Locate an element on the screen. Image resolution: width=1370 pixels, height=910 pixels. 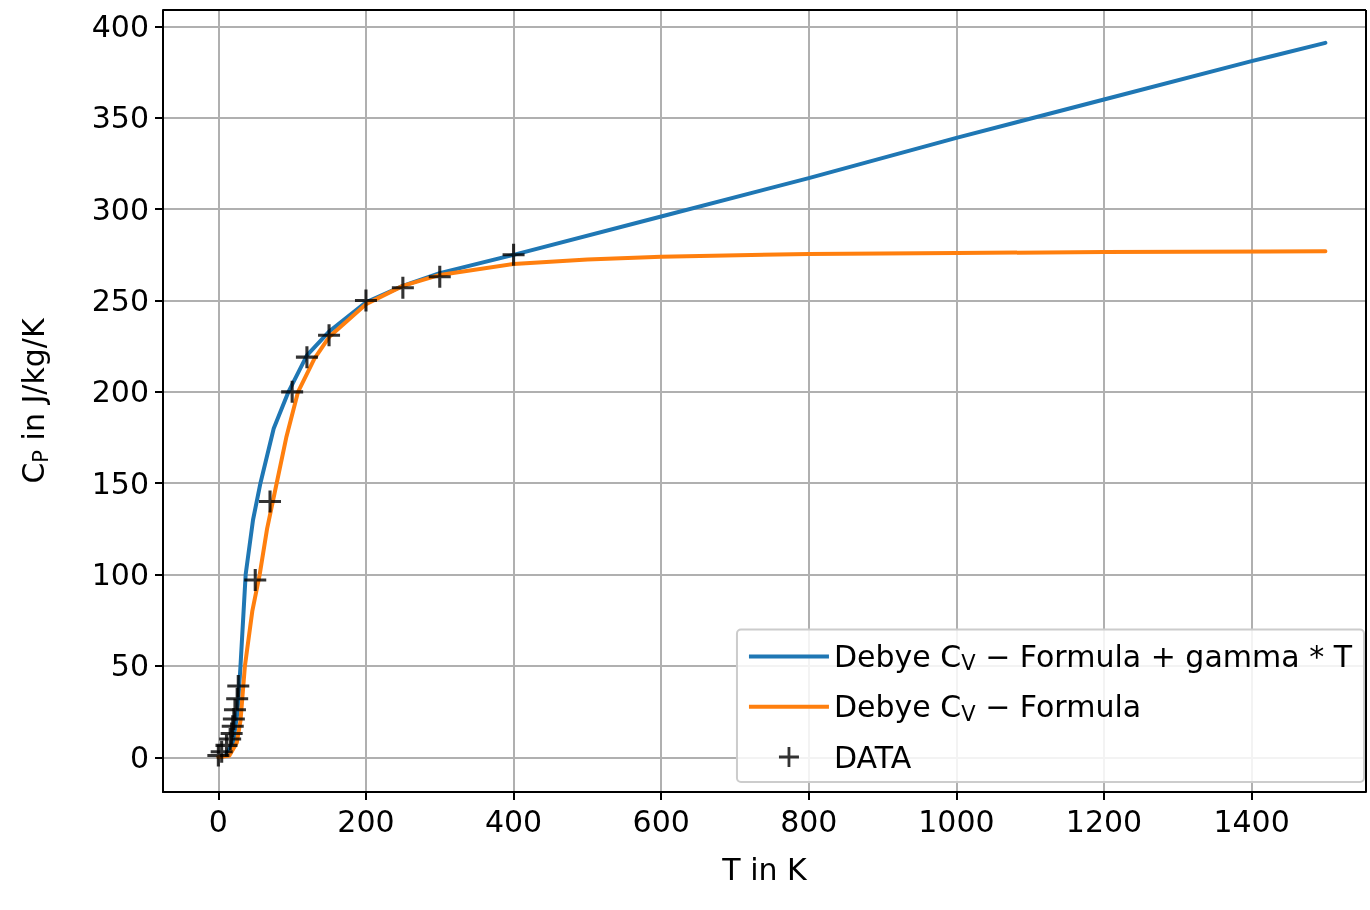
x-tick-label: 1400 is located at coordinates (1251, 821).